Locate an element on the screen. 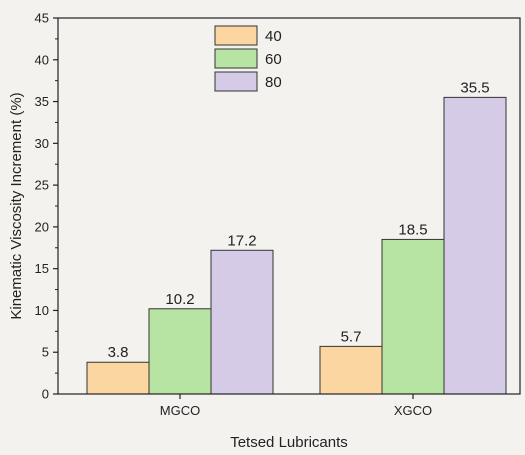 The image size is (525, 455). legend-label-40: 40 is located at coordinates (273, 36).